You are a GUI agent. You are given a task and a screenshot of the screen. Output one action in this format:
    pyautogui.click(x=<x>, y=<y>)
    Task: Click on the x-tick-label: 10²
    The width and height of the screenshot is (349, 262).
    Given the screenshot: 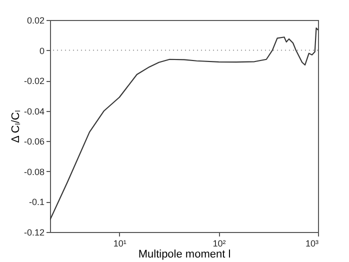 What is the action you would take?
    pyautogui.click(x=219, y=243)
    